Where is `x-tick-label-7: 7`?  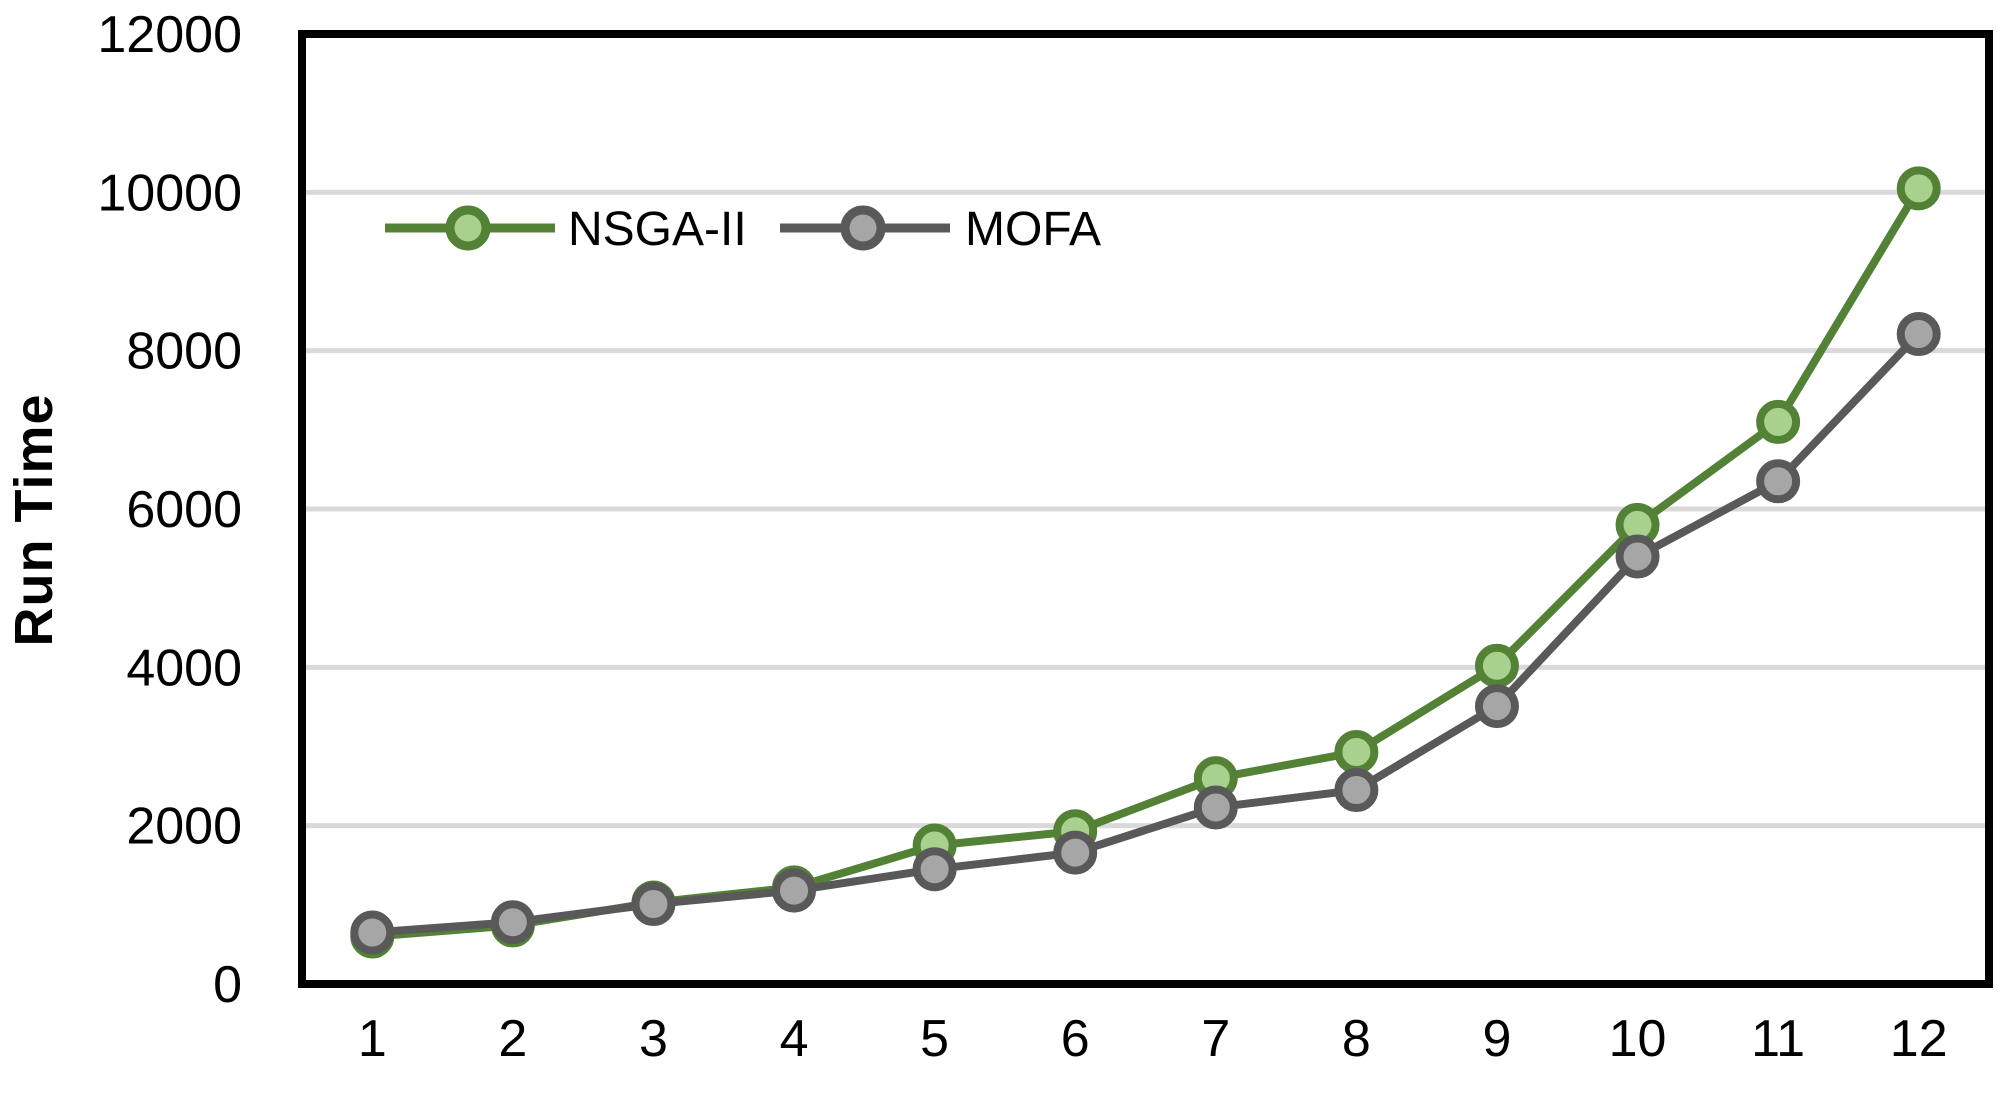
x-tick-label-7: 7 is located at coordinates (1215, 1039).